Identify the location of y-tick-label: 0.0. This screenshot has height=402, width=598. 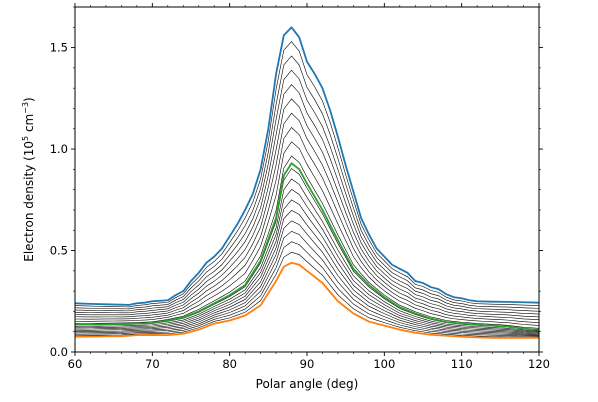
(59, 352).